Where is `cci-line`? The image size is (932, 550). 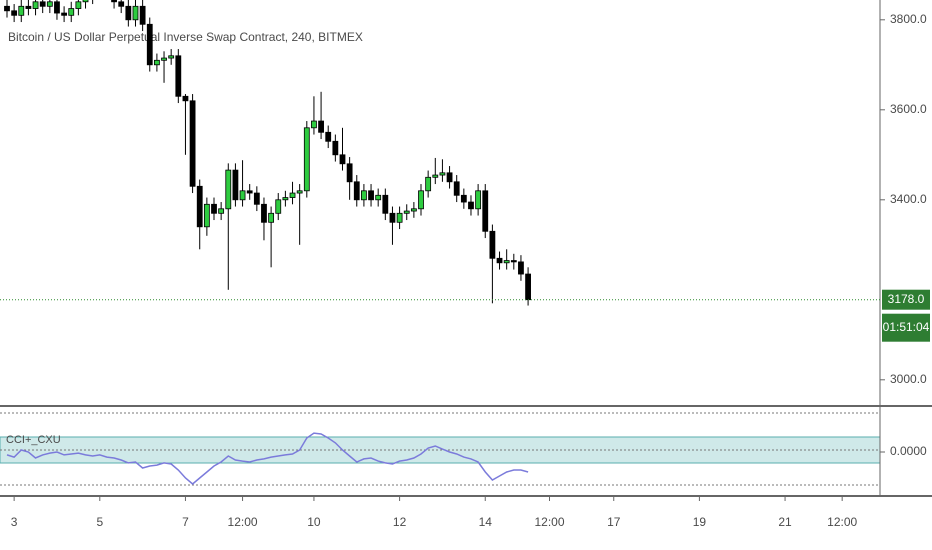 cci-line is located at coordinates (267, 458).